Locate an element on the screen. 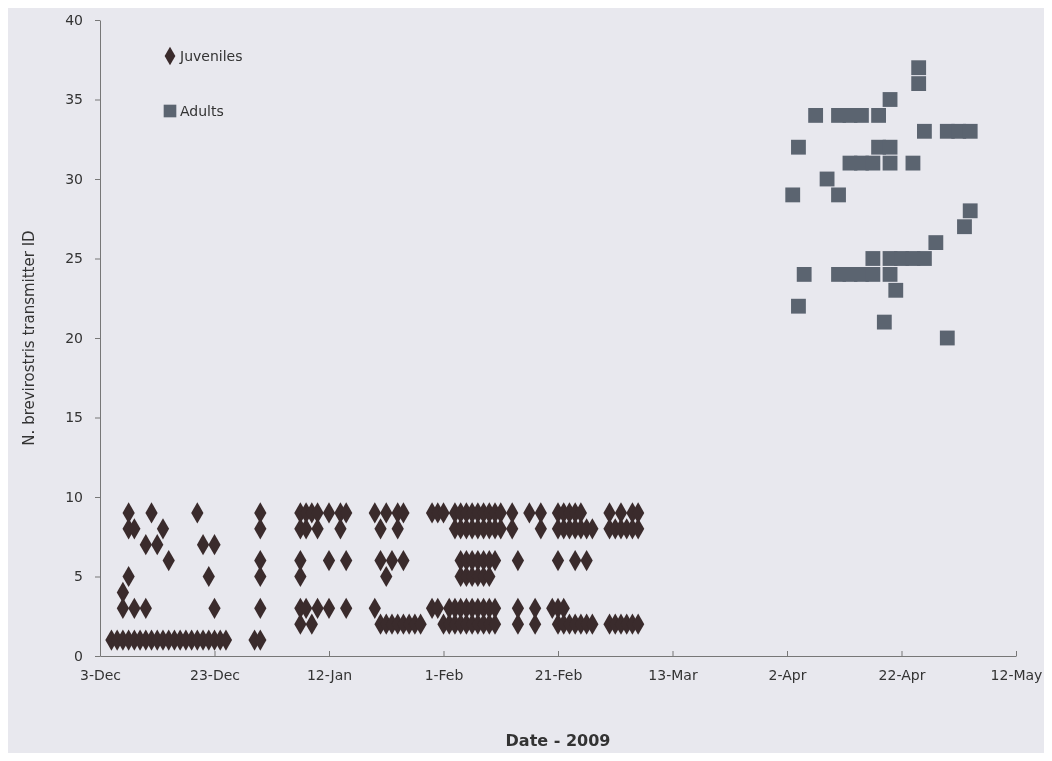  y-tick-label: 35 is located at coordinates (74, 99).